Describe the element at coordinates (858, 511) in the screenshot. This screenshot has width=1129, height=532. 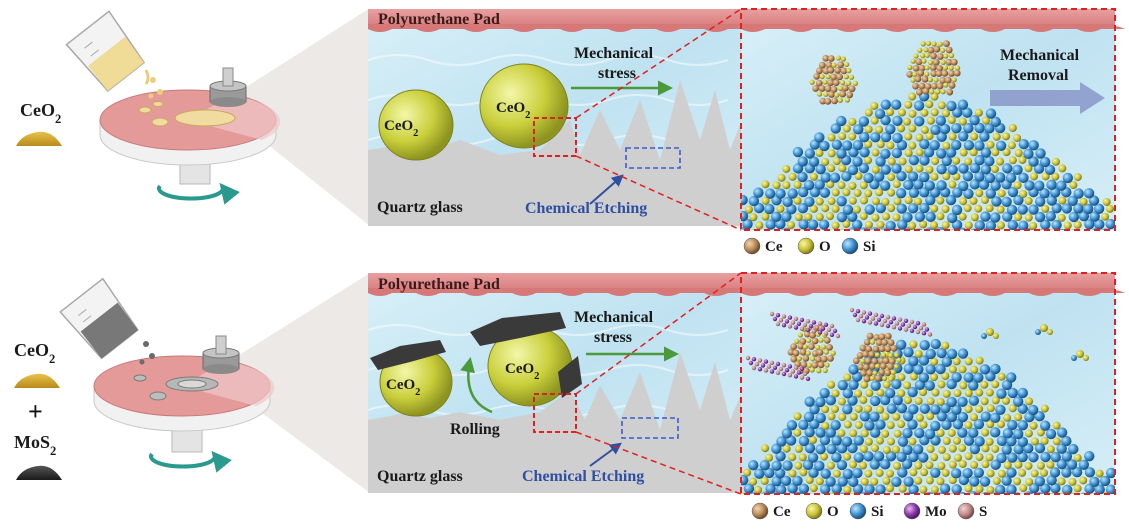
I see `si-legend-icon` at that location.